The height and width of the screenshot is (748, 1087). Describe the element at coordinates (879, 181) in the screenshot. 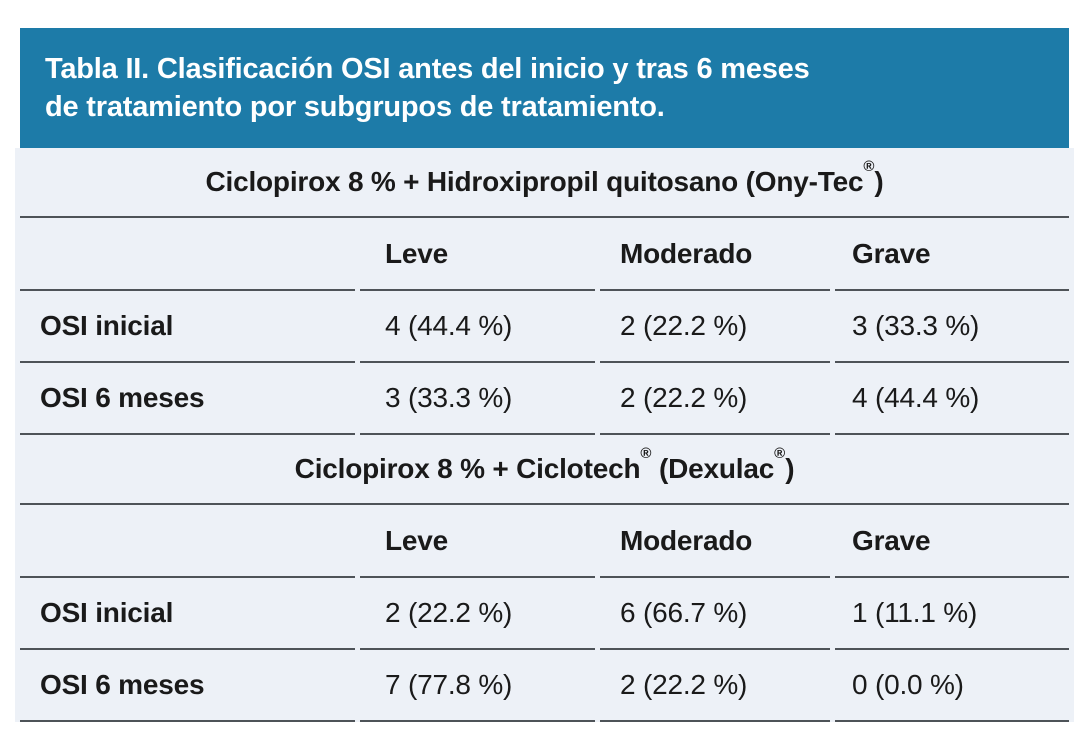

I see `group-1-label-end: )` at that location.